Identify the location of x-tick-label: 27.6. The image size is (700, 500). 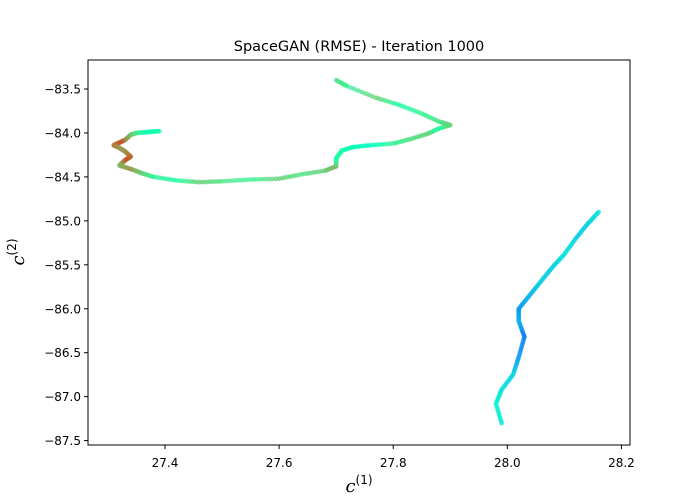
(279, 463).